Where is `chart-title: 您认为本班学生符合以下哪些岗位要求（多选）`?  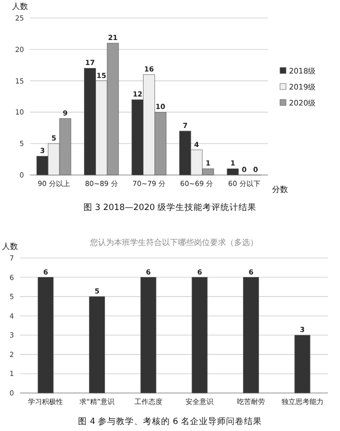 chart-title: 您认为本班学生符合以下哪些岗位要求（多选） is located at coordinates (173, 242).